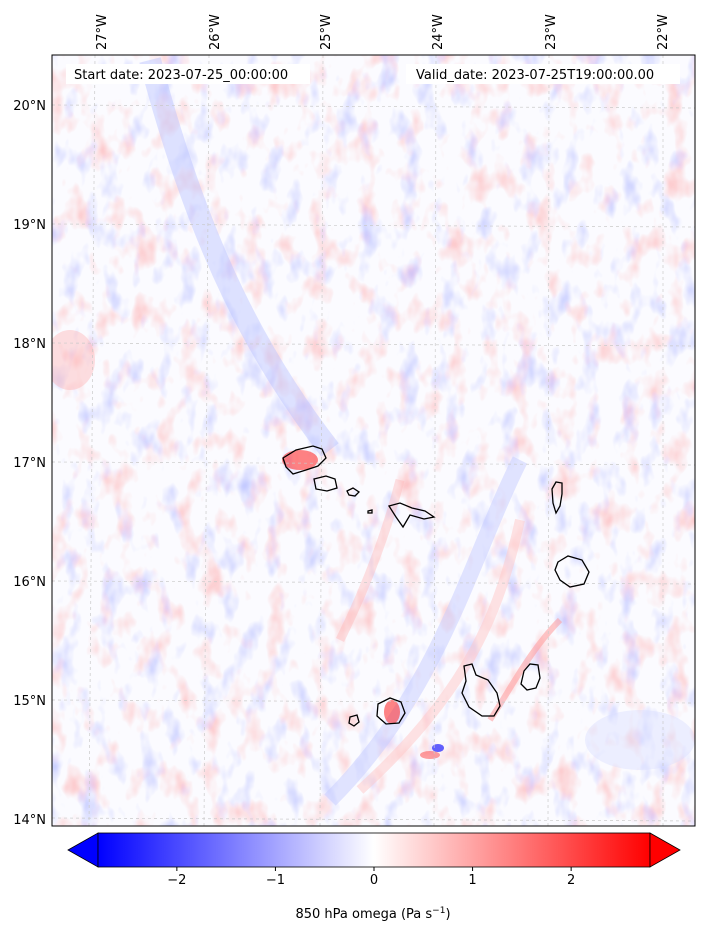 The image size is (703, 936). I want to click on island-maio, so click(530, 677).